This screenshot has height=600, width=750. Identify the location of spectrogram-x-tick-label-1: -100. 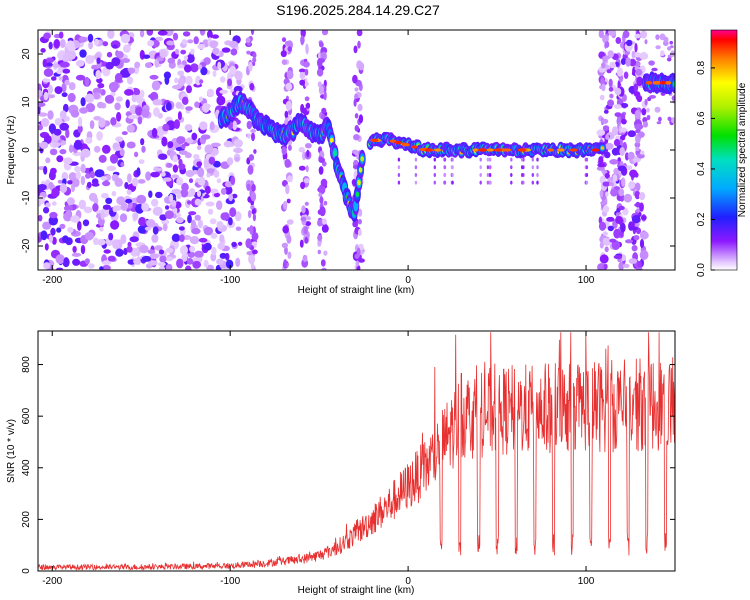
(230, 280).